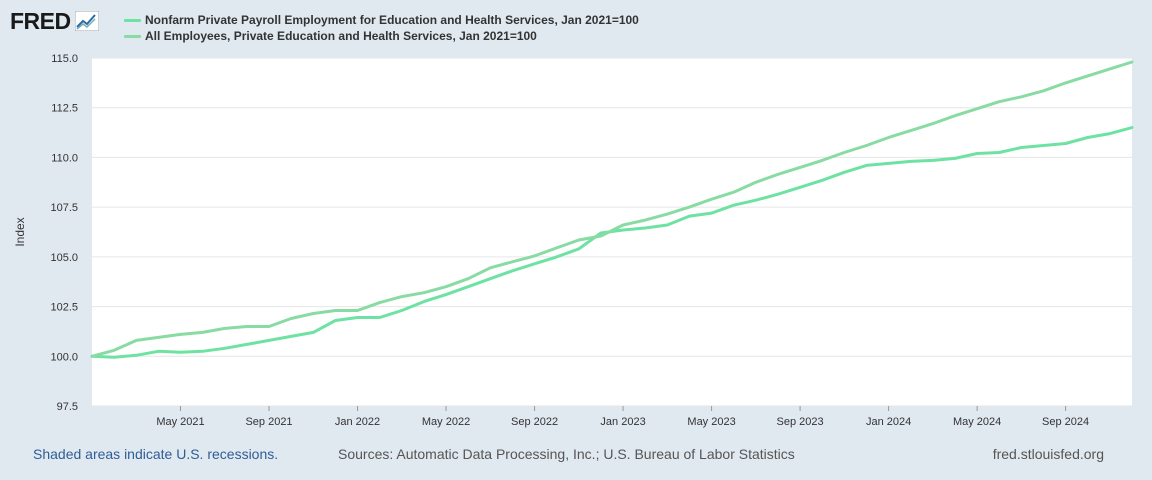 This screenshot has height=480, width=1152. Describe the element at coordinates (64, 208) in the screenshot. I see `y-tick-label: 107.5` at that location.